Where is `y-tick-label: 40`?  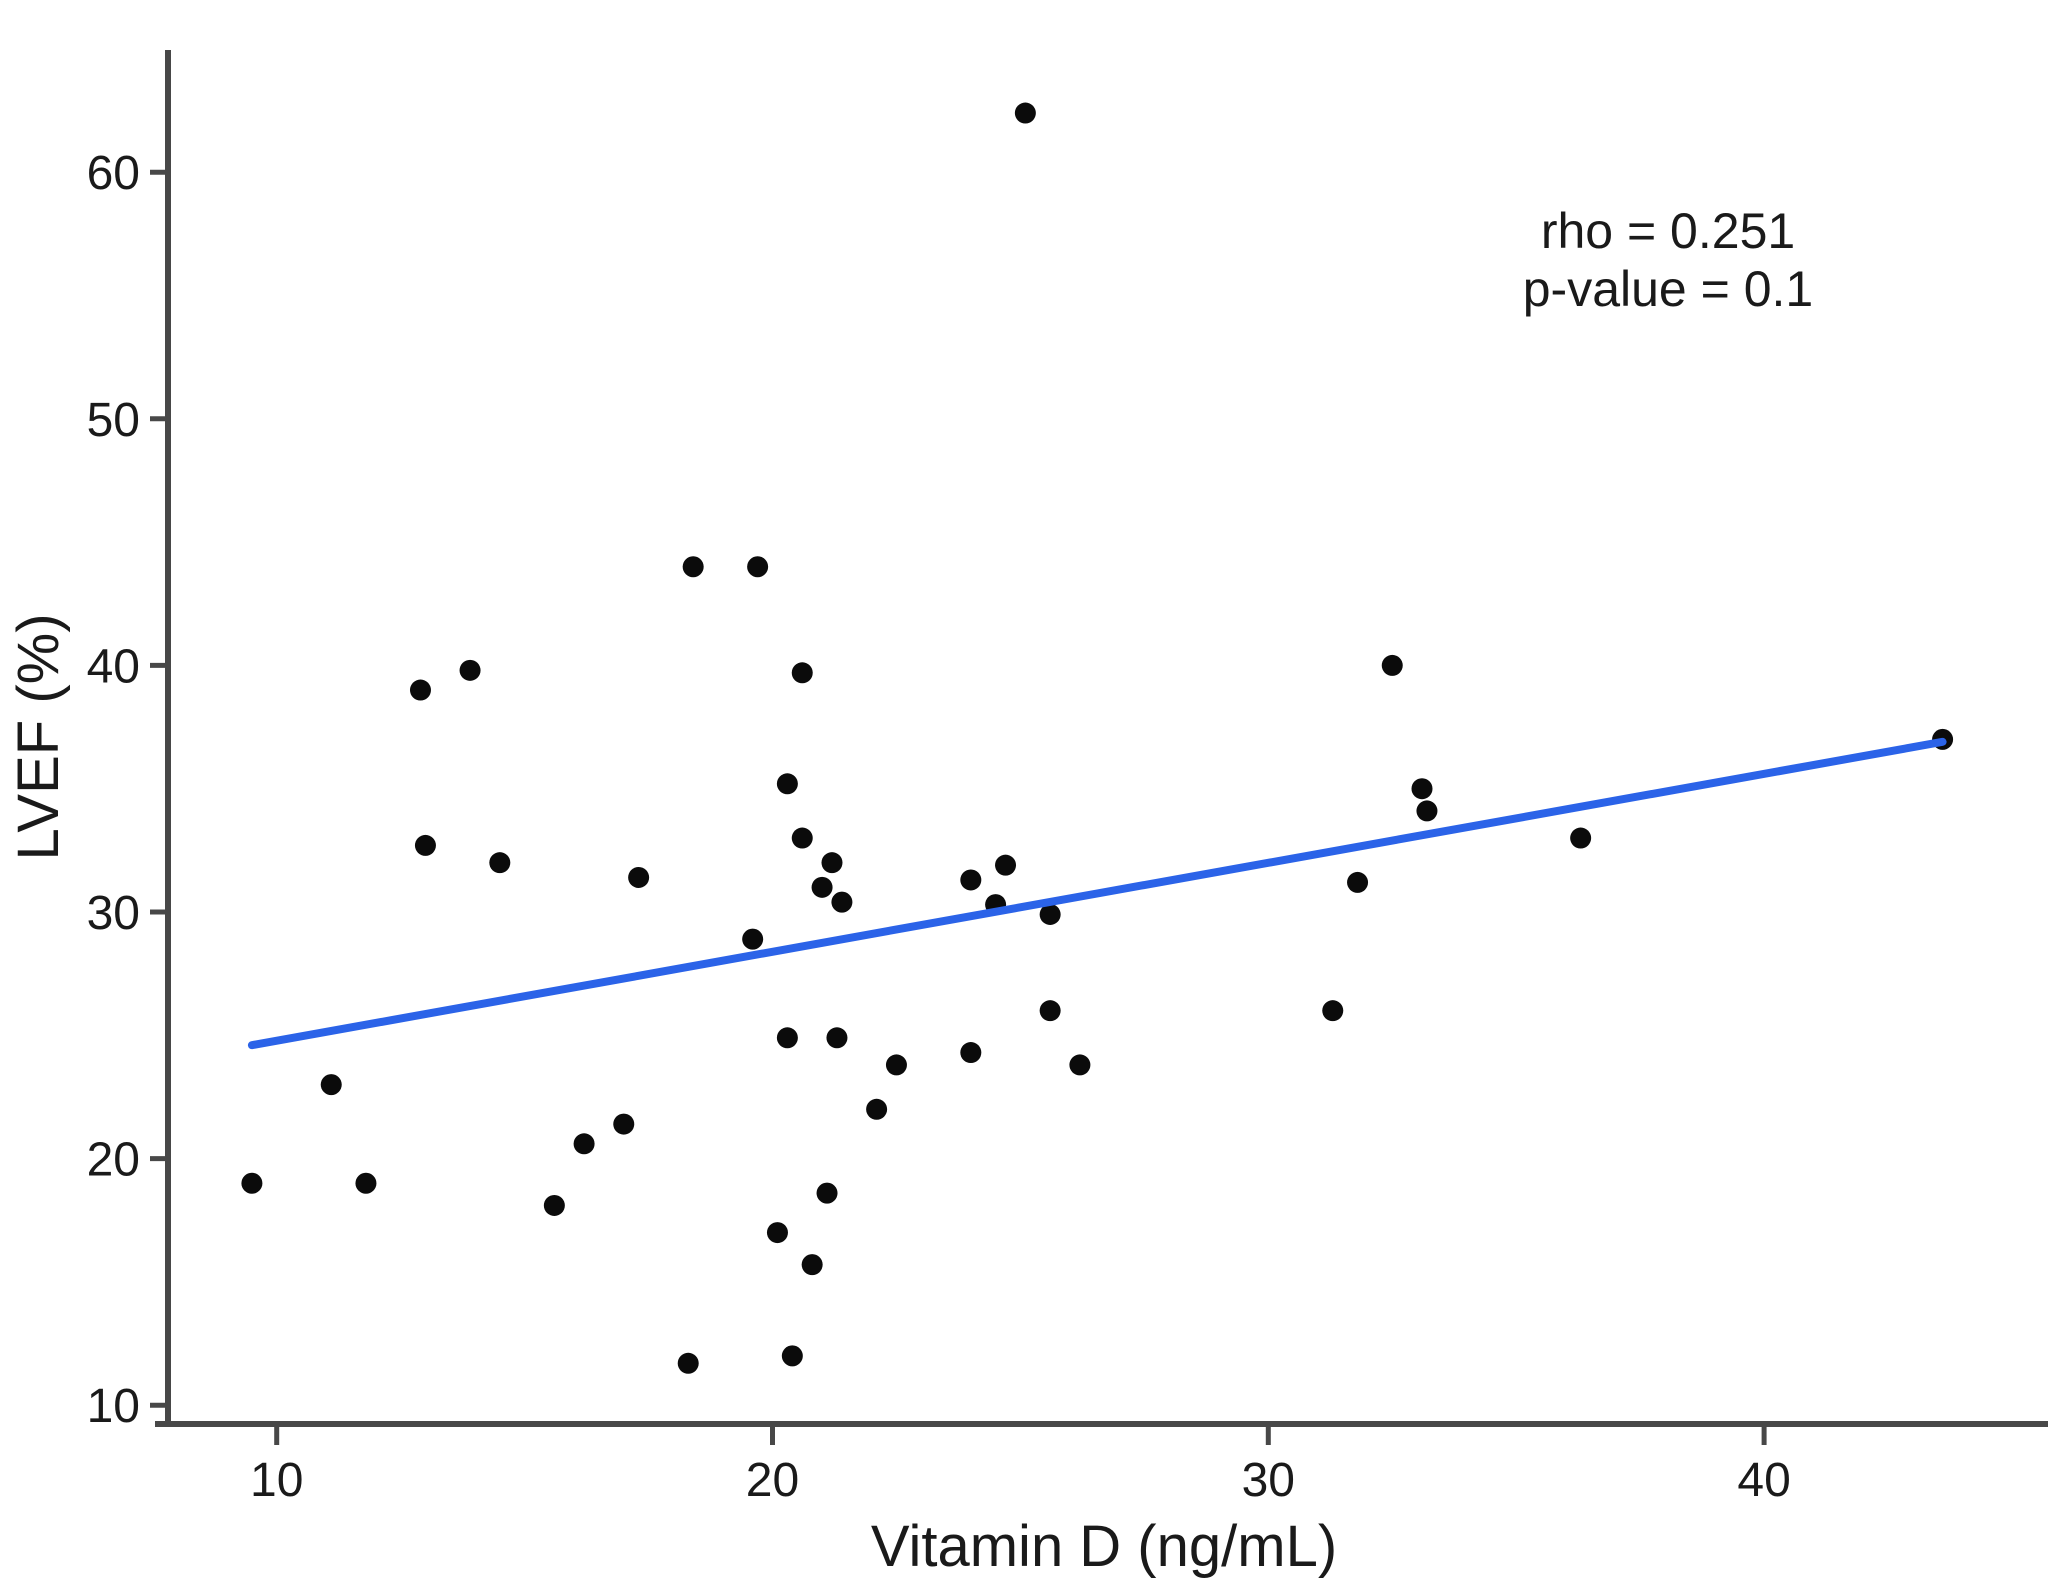
y-tick-label: 40 is located at coordinates (113, 666).